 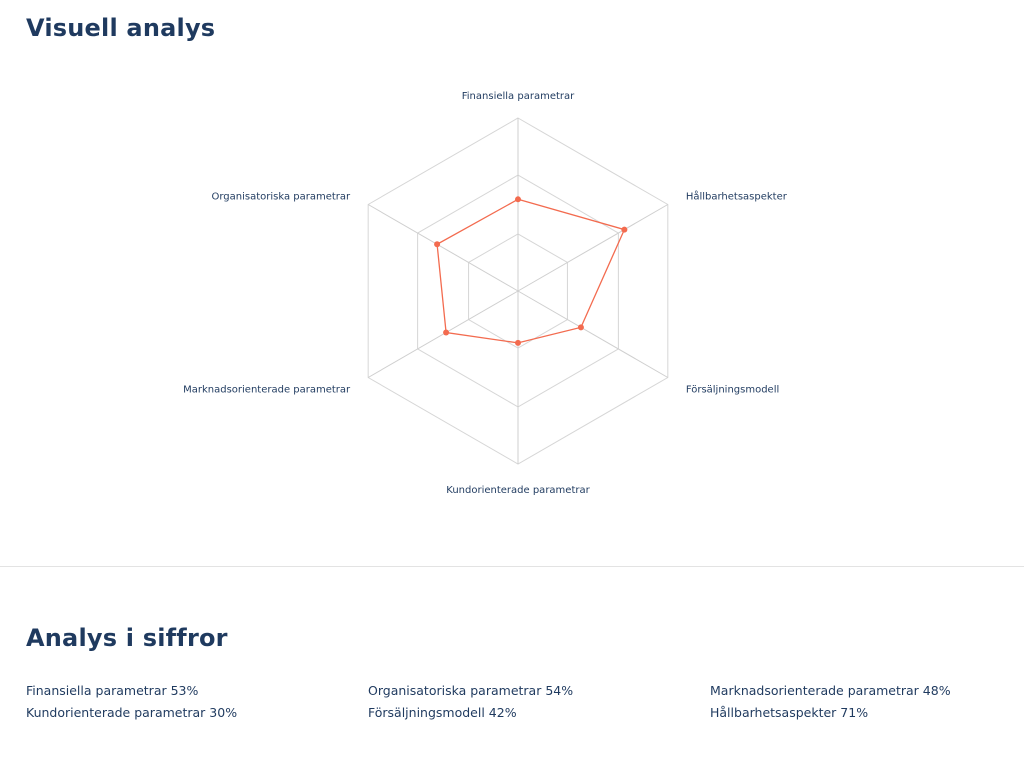 I want to click on axis-label-5: Marknadsorienterade parametrar, so click(x=267, y=390).